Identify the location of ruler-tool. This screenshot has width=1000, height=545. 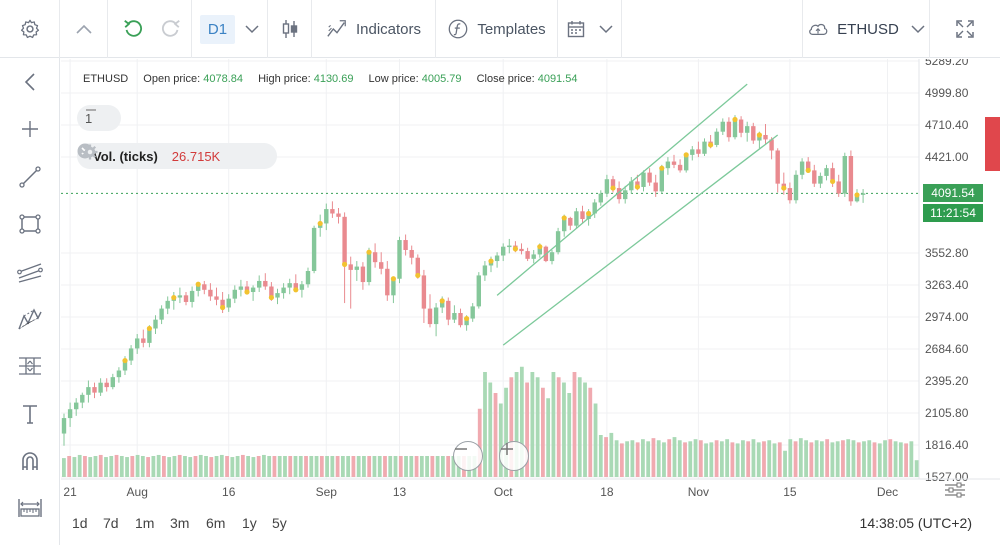
(30, 508).